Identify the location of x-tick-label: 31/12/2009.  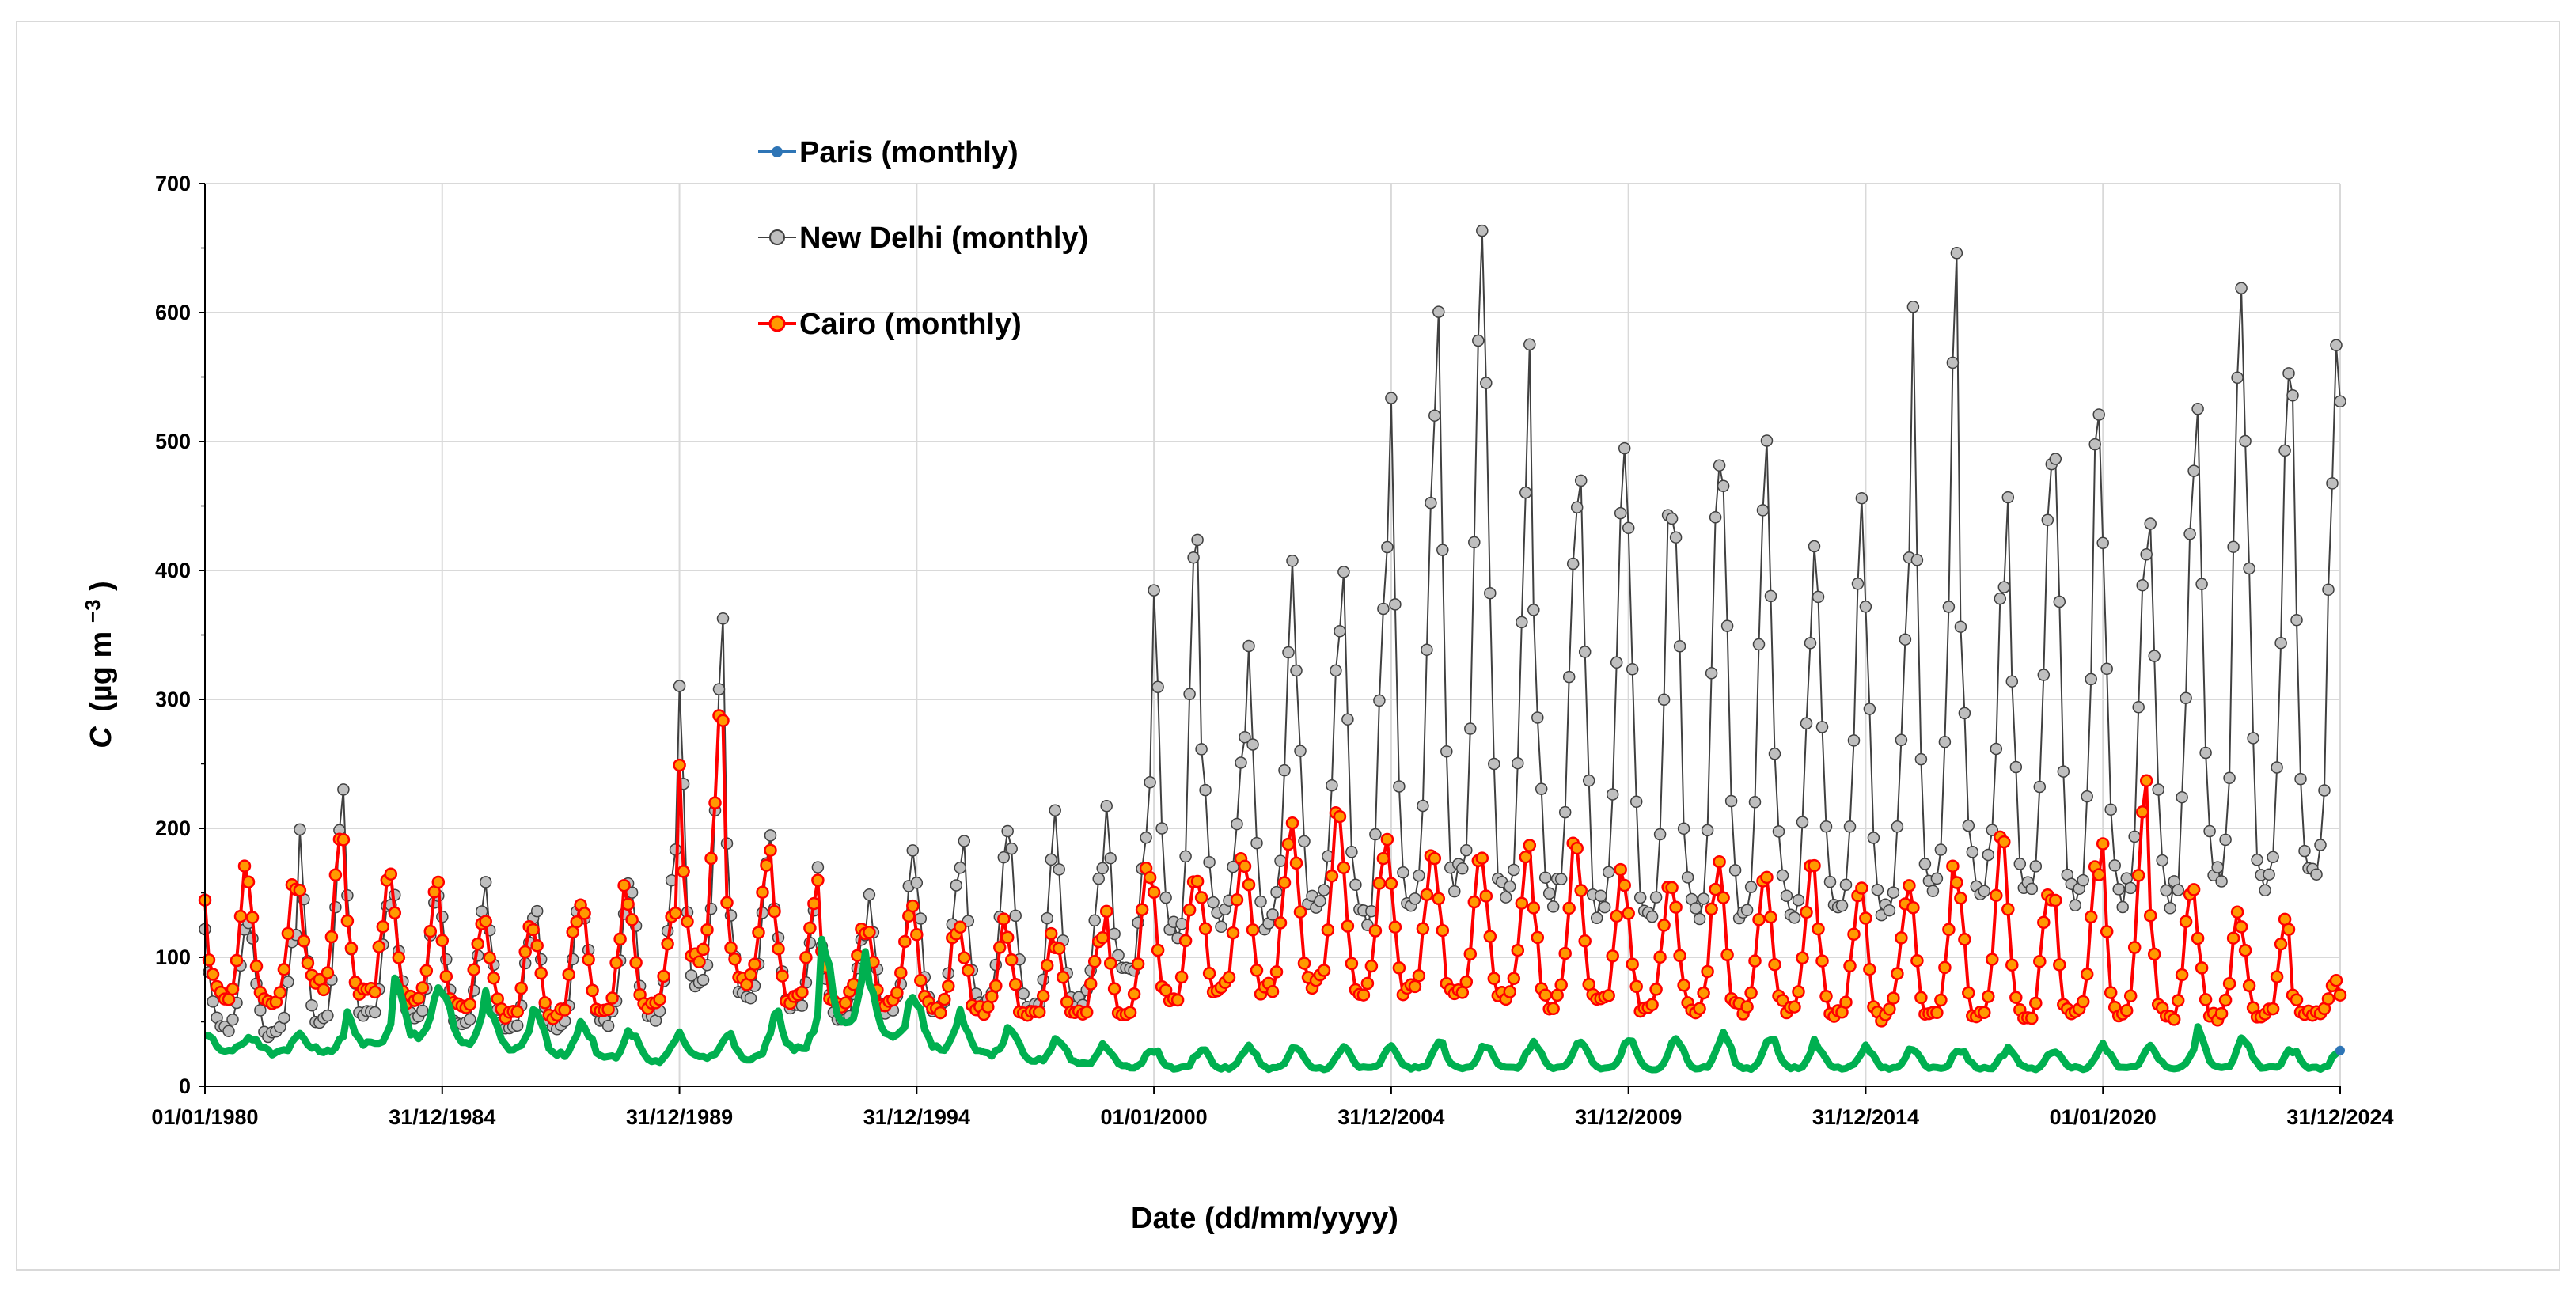
(1628, 1117).